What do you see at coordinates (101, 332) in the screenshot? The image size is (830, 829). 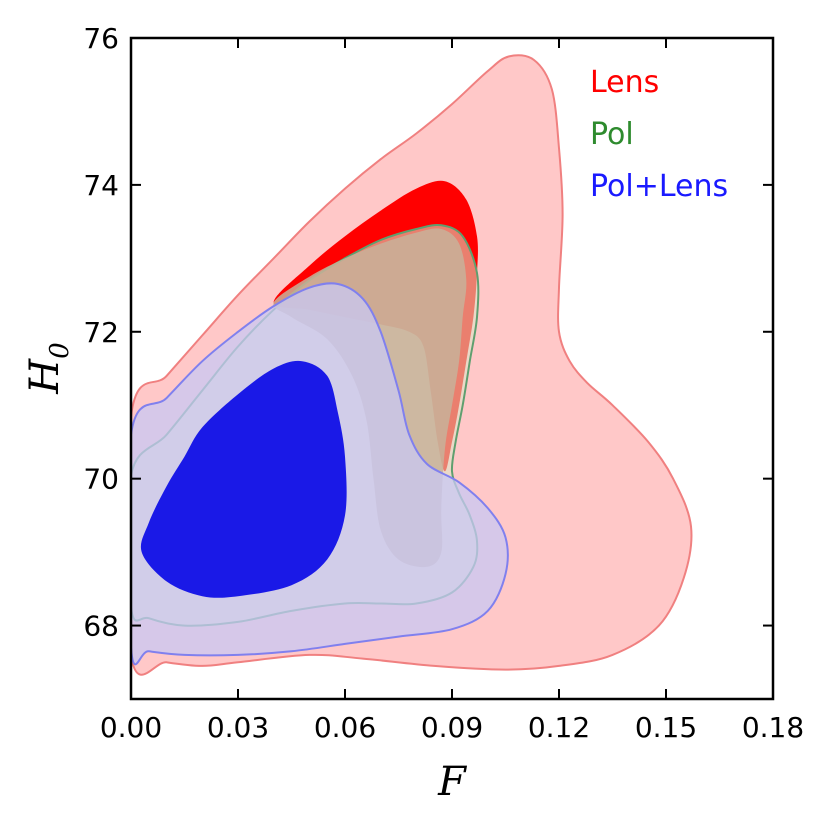 I see `y-tick-label: 72` at bounding box center [101, 332].